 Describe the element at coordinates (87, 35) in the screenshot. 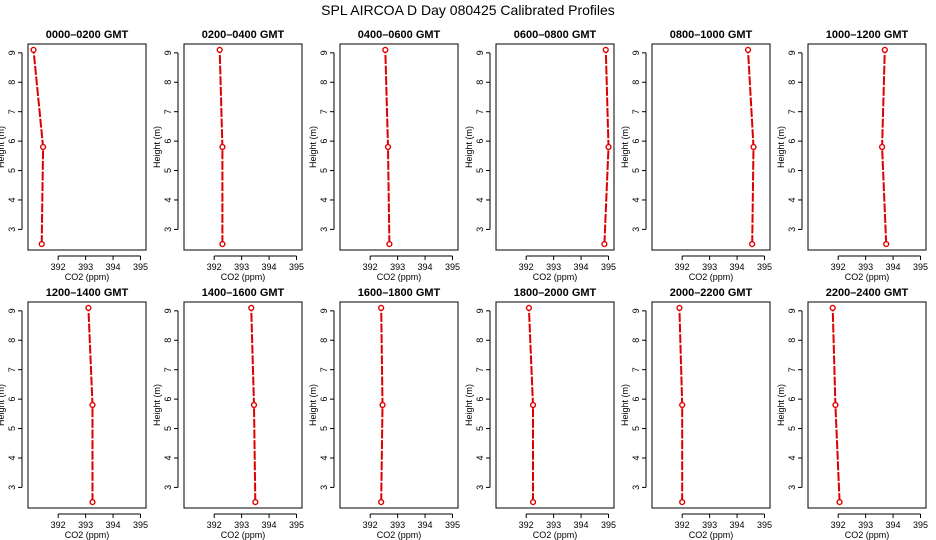

I see `panel-title: 0000–0200 GMT` at that location.